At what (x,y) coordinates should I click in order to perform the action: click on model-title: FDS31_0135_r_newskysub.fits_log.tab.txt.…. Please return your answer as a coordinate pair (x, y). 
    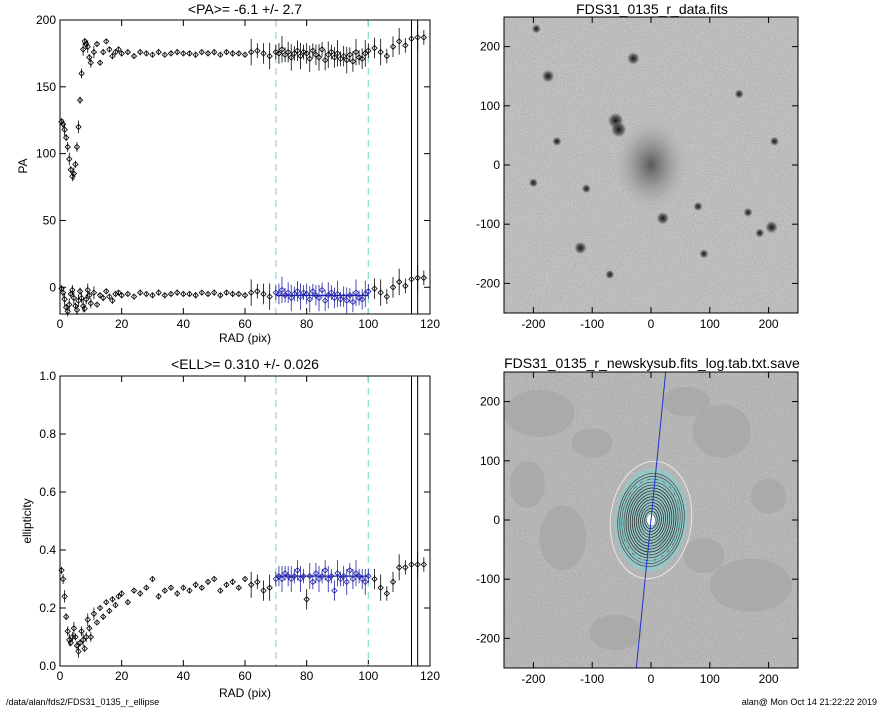
    Looking at the image, I should click on (652, 363).